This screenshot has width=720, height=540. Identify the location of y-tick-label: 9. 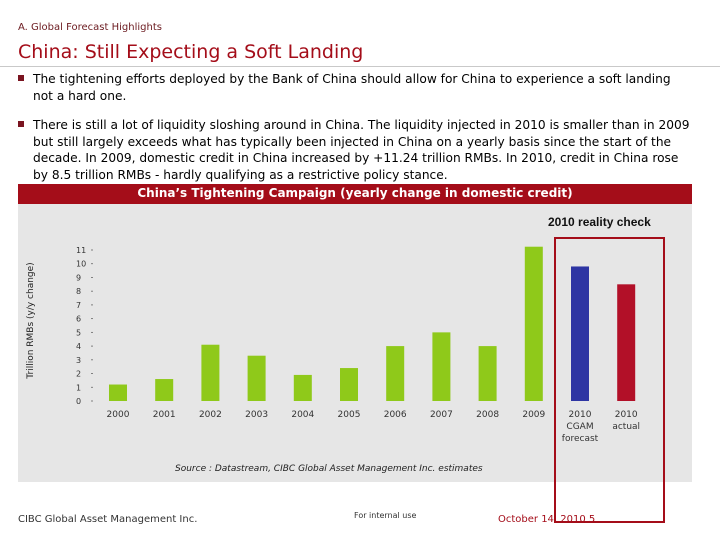
(78, 277).